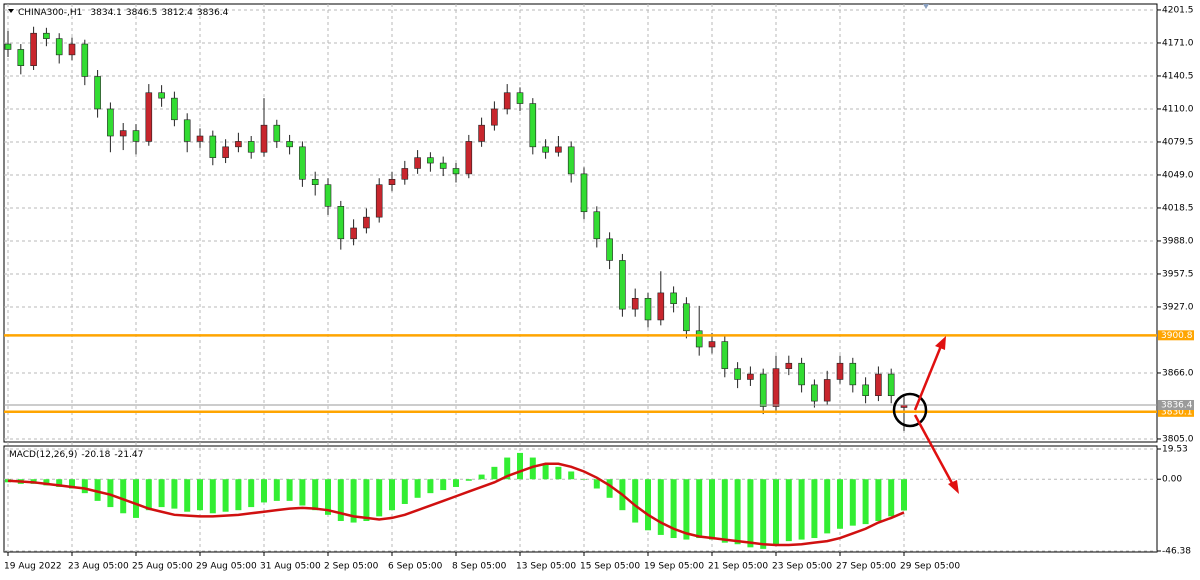 The height and width of the screenshot is (580, 1200). Describe the element at coordinates (1175, 450) in the screenshot. I see `y-tick-label: 19.53` at that location.